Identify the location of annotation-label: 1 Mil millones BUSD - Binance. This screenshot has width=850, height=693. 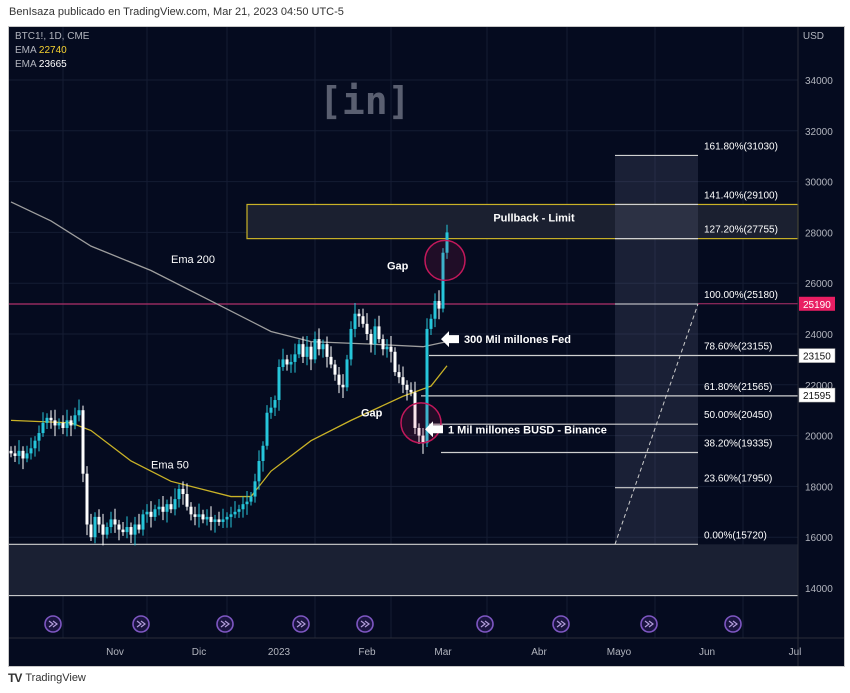
(527, 430).